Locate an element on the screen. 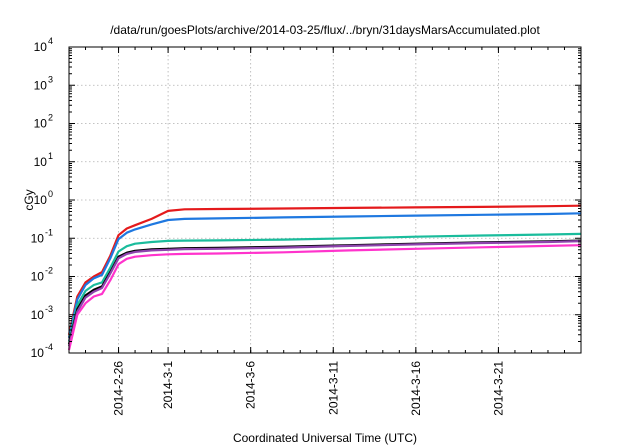 This screenshot has width=640, height=448. y-tick-label: 10⁰ is located at coordinates (43, 198).